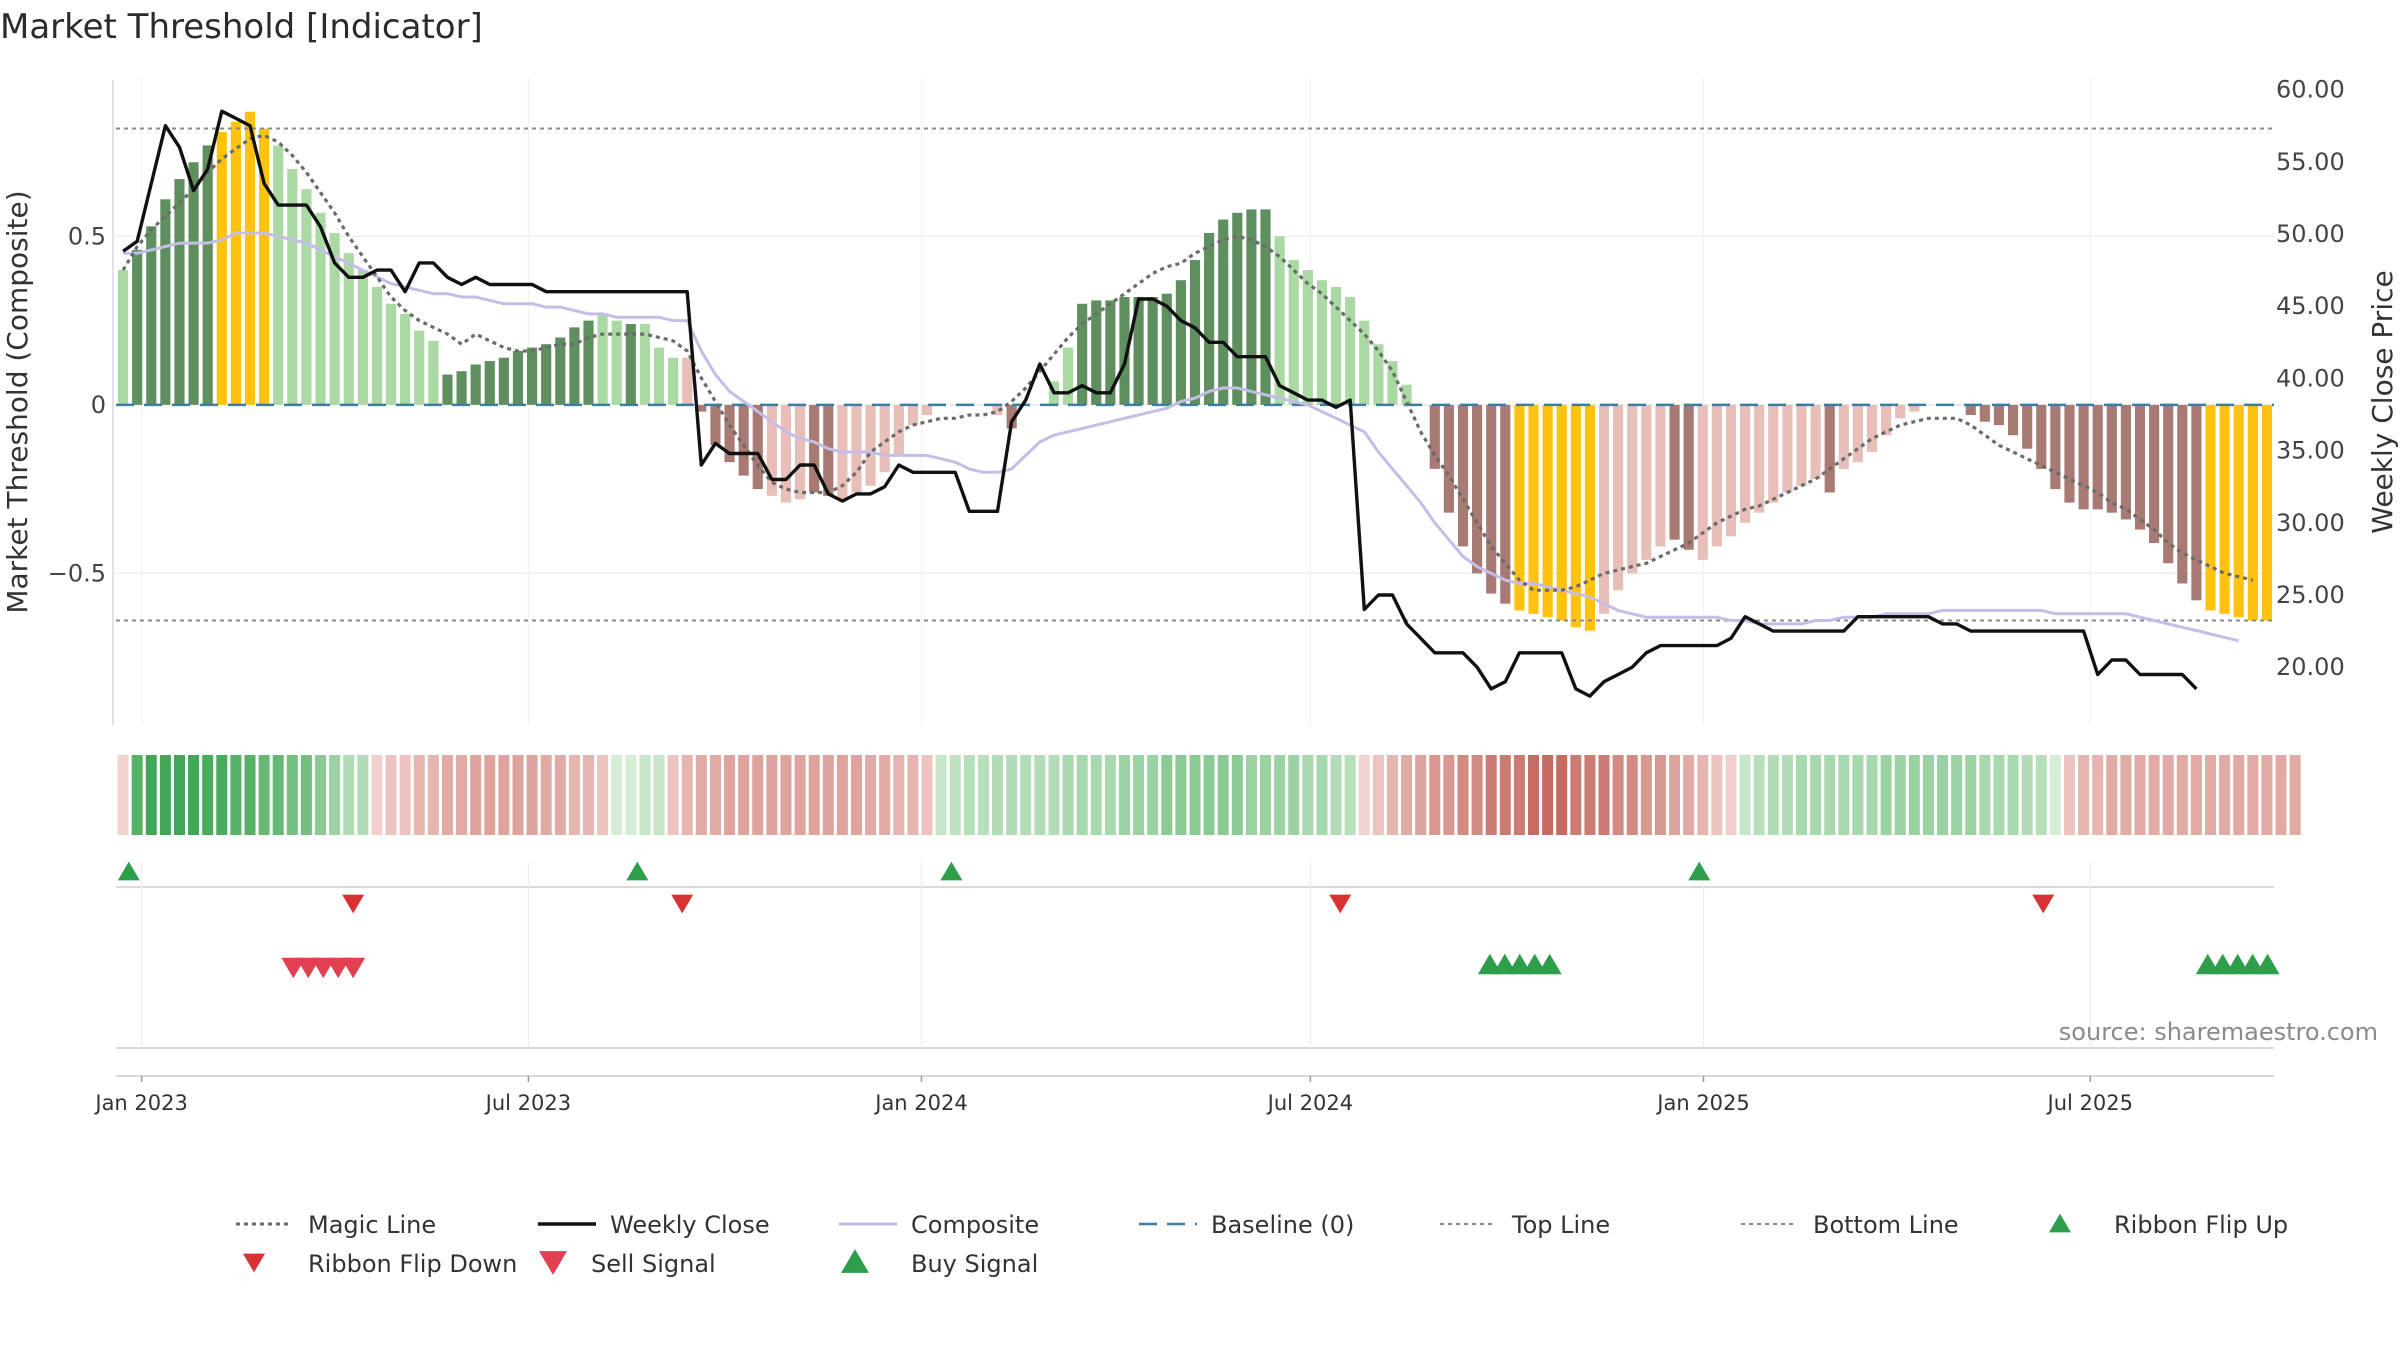 This screenshot has width=2400, height=1350. Describe the element at coordinates (1850, 1225) in the screenshot. I see `legend-item-bottom: Bottom Line` at that location.